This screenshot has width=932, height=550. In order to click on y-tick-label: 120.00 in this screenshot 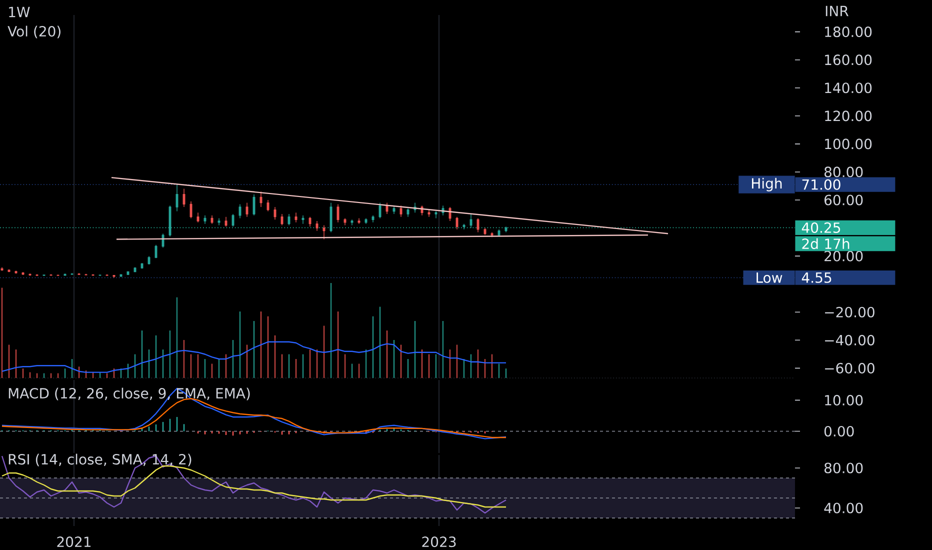, I will do `click(848, 116)`.